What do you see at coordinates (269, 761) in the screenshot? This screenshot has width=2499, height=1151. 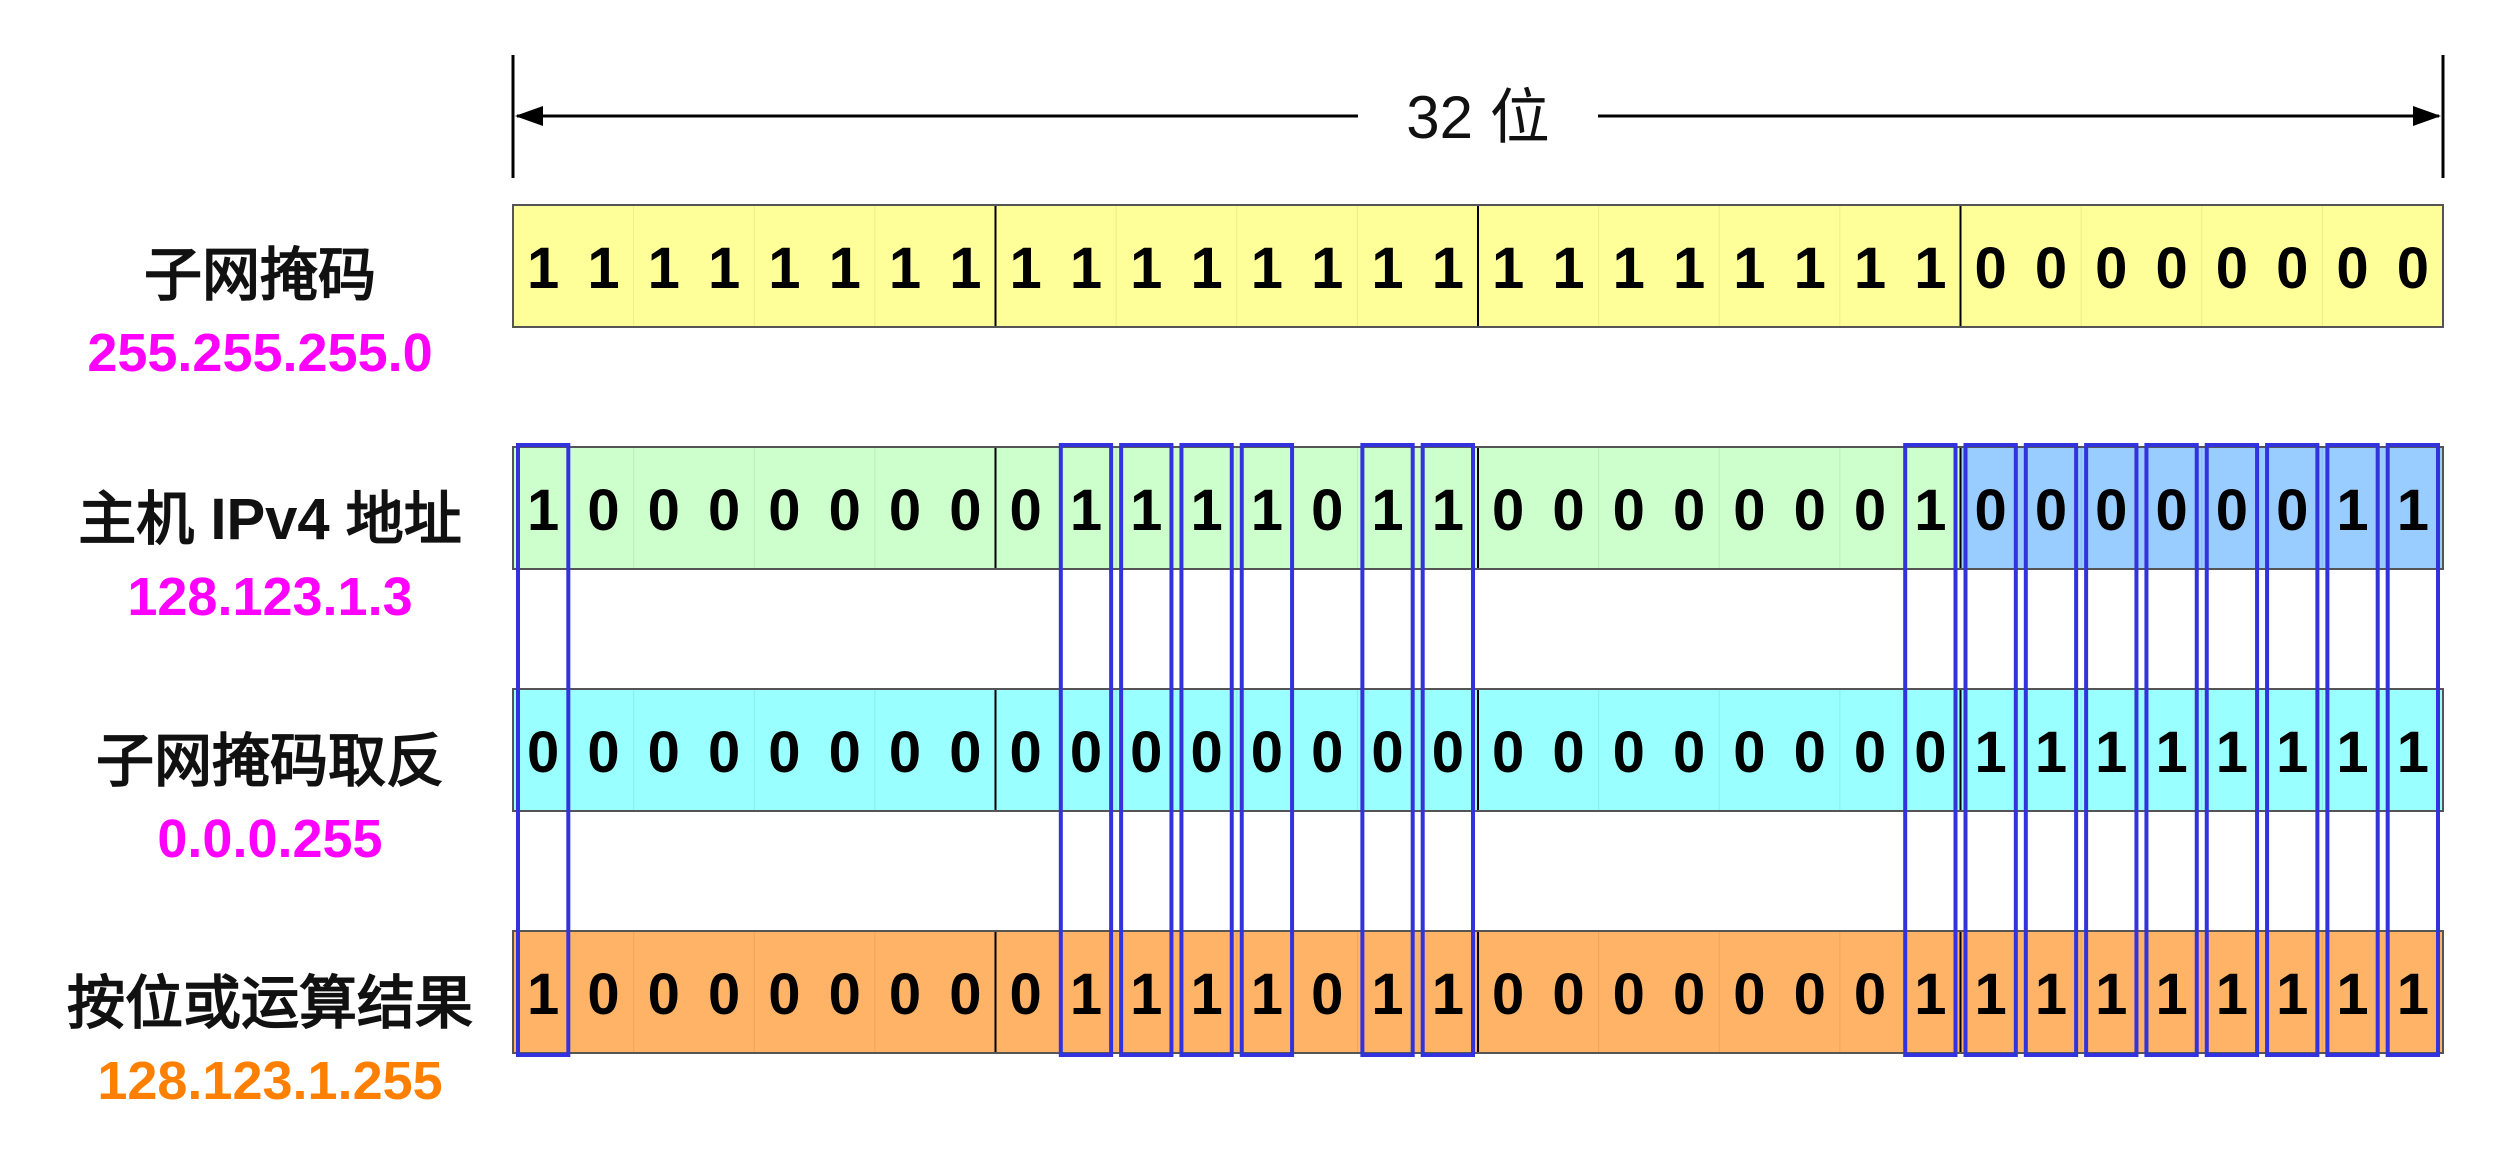 I see `row-title-inverted-mask: 子网掩码取反` at bounding box center [269, 761].